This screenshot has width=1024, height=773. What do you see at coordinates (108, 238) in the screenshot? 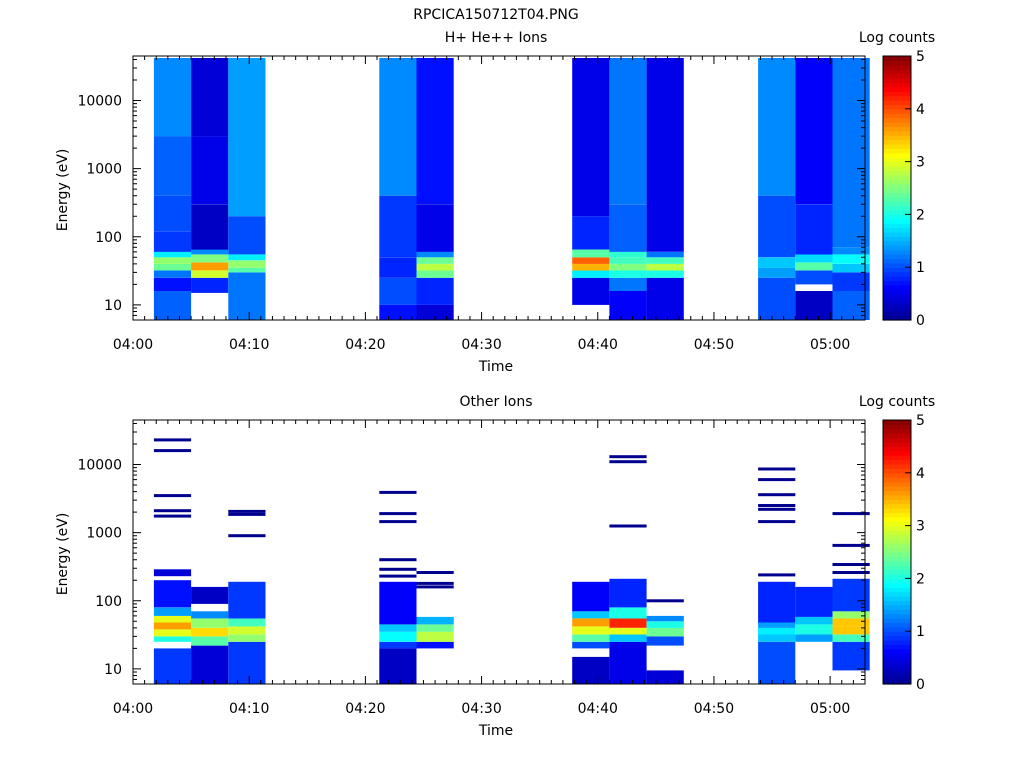
I see `y-tick-label: 100` at bounding box center [108, 238].